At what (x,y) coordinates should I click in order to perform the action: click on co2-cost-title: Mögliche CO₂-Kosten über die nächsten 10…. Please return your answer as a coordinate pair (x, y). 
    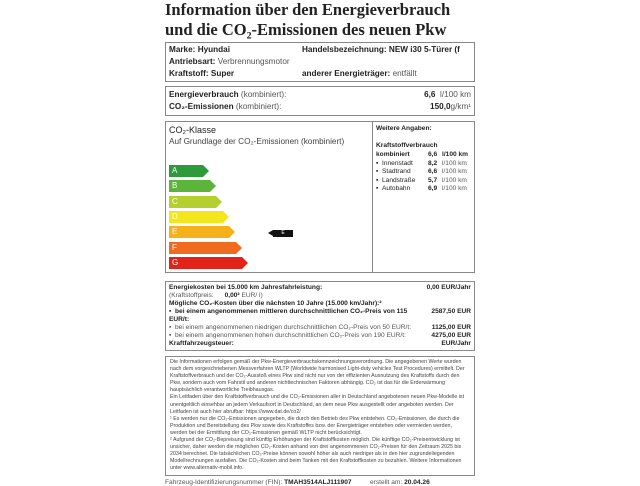
    Looking at the image, I should click on (275, 303).